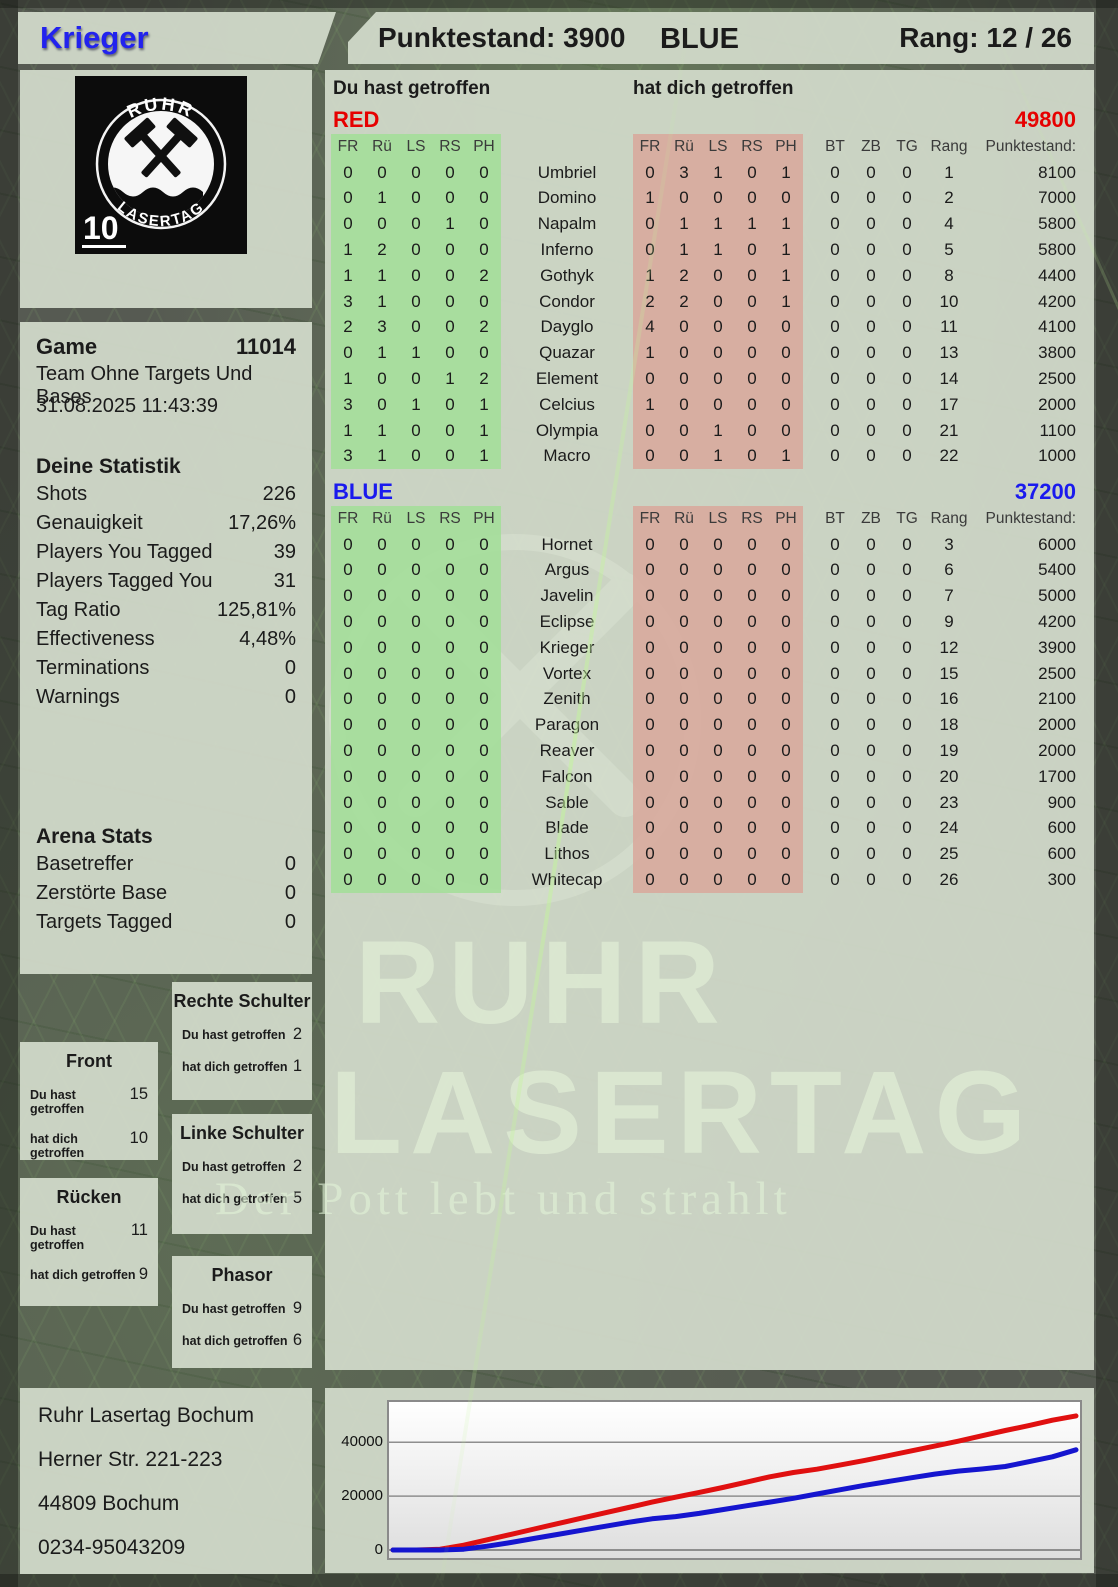 The image size is (1118, 1587). What do you see at coordinates (101, 228) in the screenshot?
I see `logo-badge-number: 10` at bounding box center [101, 228].